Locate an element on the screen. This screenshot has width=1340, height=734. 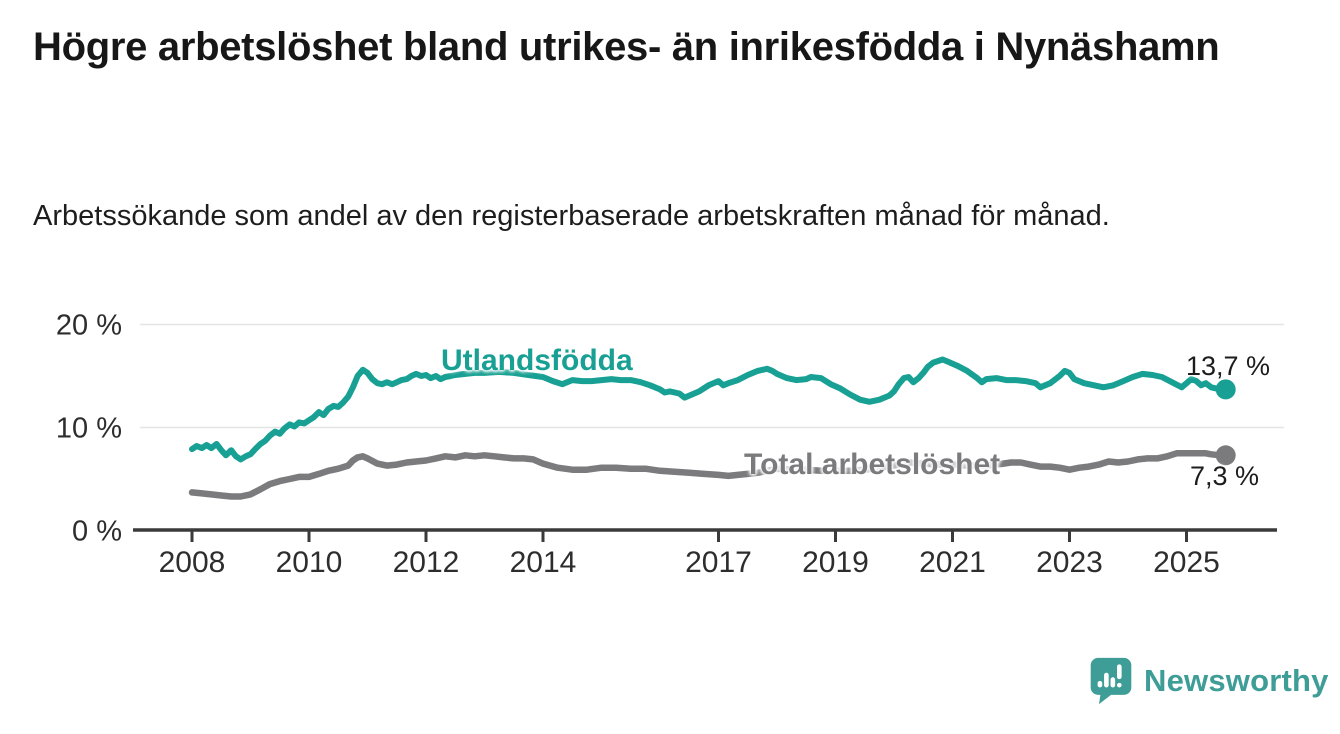
y-tick-label: 10 % is located at coordinates (89, 429).